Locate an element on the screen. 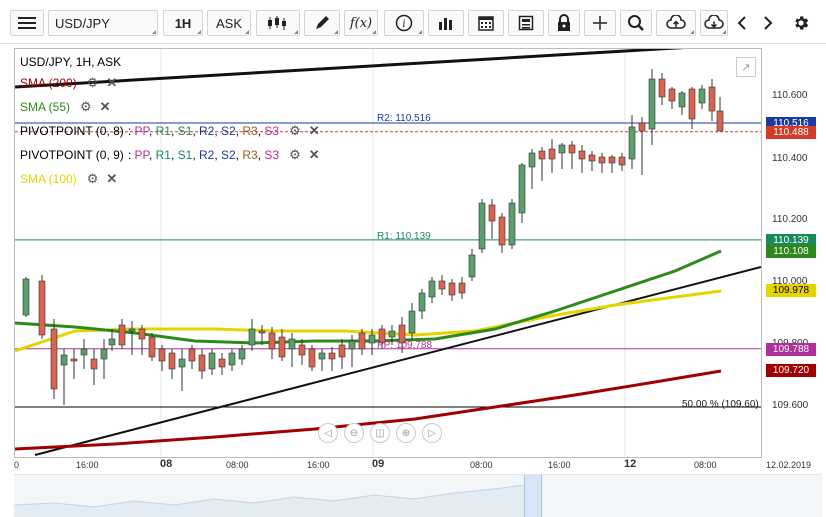  legend-label: PIVOTPOINT (0, 9) is located at coordinates (72, 155).